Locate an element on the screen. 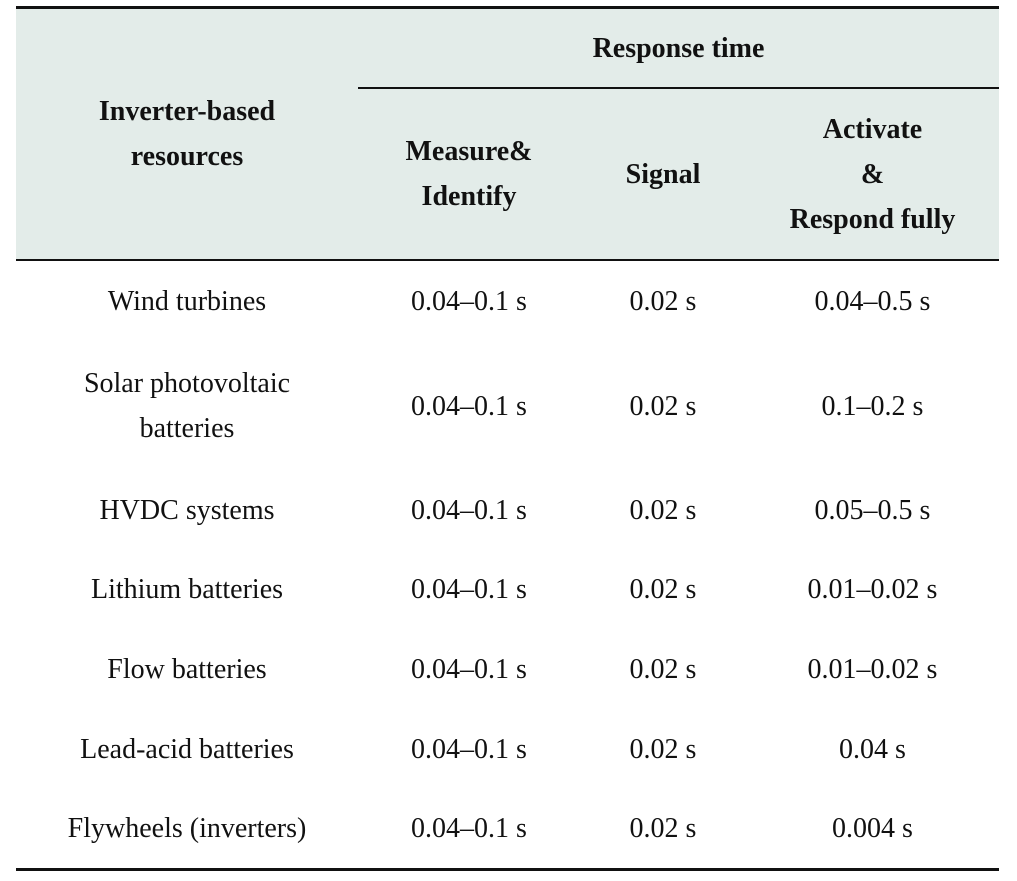 The image size is (1017, 881). cell-resource: Flow batteries is located at coordinates (187, 669).